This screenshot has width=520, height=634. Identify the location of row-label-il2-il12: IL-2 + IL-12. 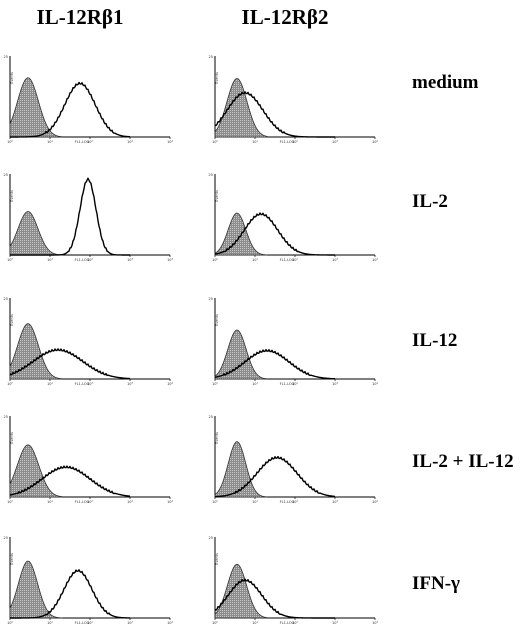
(463, 461).